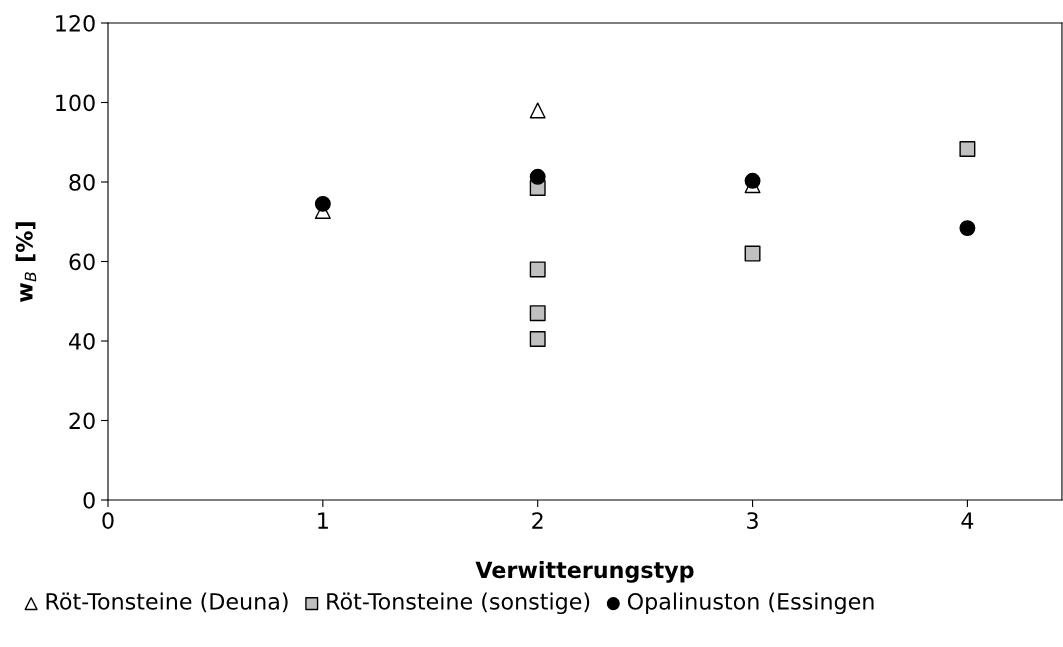 This screenshot has width=1063, height=647. Describe the element at coordinates (750, 603) in the screenshot. I see `legend-label: Opalinuston (Essingen` at that location.